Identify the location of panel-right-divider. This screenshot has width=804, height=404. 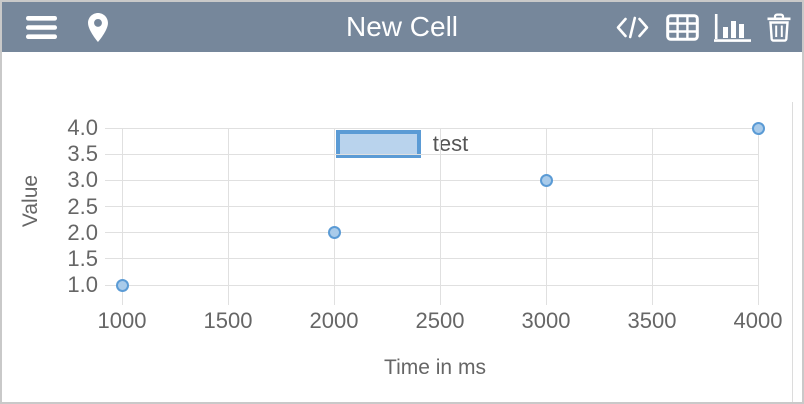
(792, 252).